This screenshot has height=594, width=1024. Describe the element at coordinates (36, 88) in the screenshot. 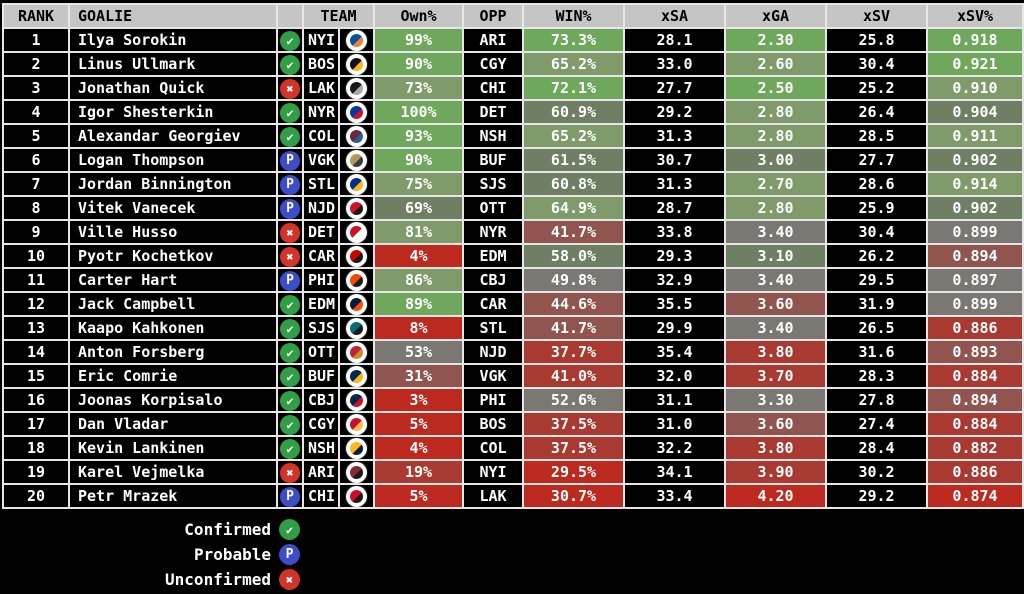

I see `rank-cell: 3` at that location.